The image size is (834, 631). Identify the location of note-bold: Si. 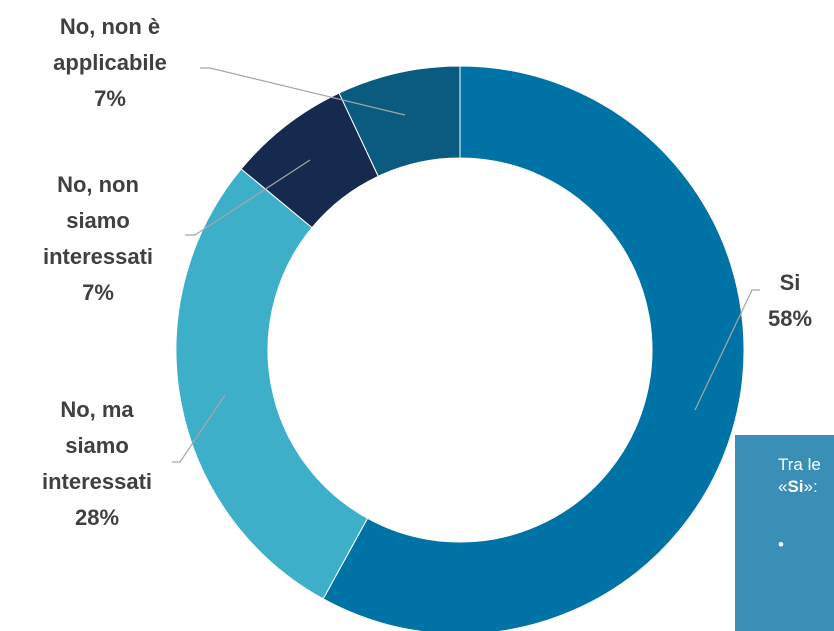
(795, 486).